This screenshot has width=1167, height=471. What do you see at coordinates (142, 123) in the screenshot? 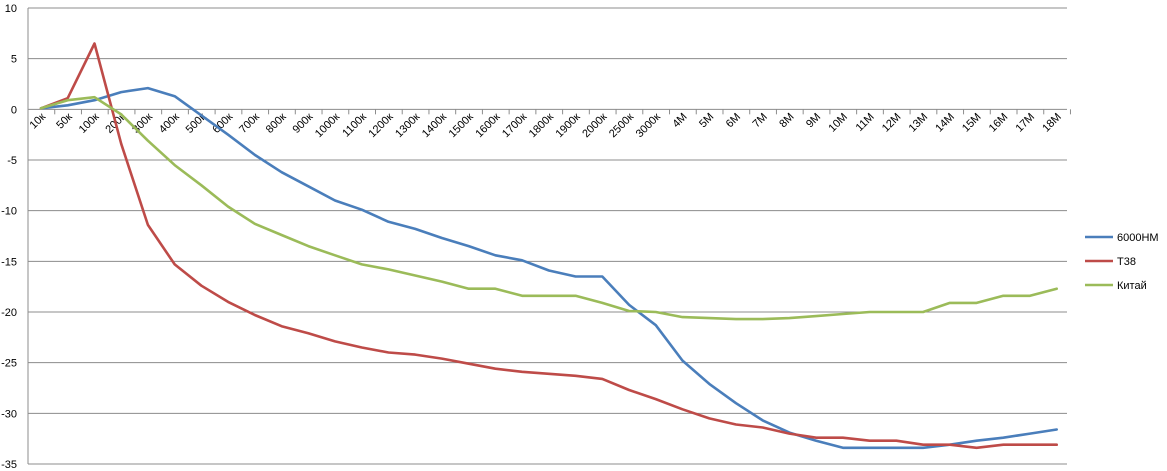
I see `x-tick-label: 300к` at bounding box center [142, 123].